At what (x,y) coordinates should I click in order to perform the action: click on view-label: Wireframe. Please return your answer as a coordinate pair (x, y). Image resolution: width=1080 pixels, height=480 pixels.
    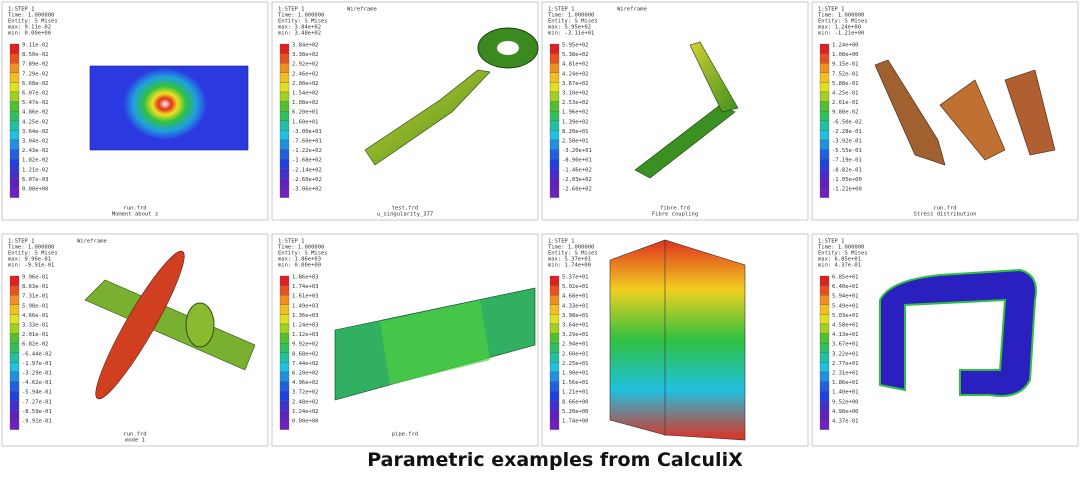
    Looking at the image, I should click on (632, 10).